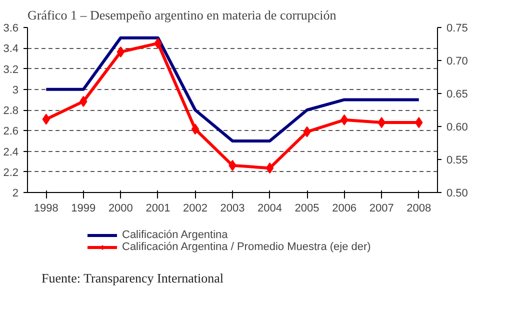 Image resolution: width=506 pixels, height=320 pixels. I want to click on source-note: Fuente: Transparency International, so click(133, 278).